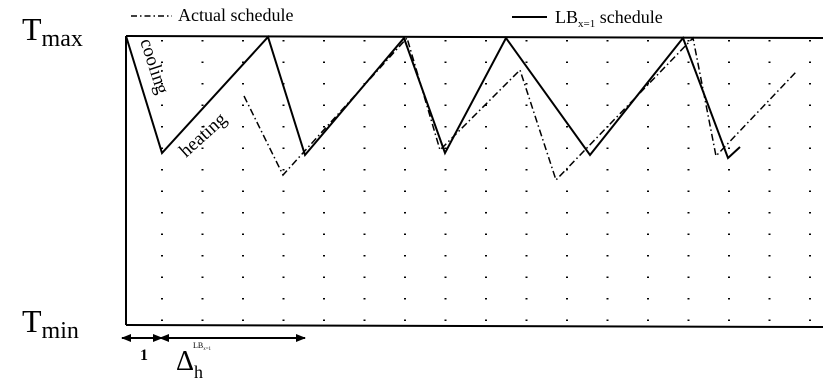 Image resolution: width=823 pixels, height=384 pixels. What do you see at coordinates (189, 362) in the screenshot?
I see `delta-label: Δh` at bounding box center [189, 362].